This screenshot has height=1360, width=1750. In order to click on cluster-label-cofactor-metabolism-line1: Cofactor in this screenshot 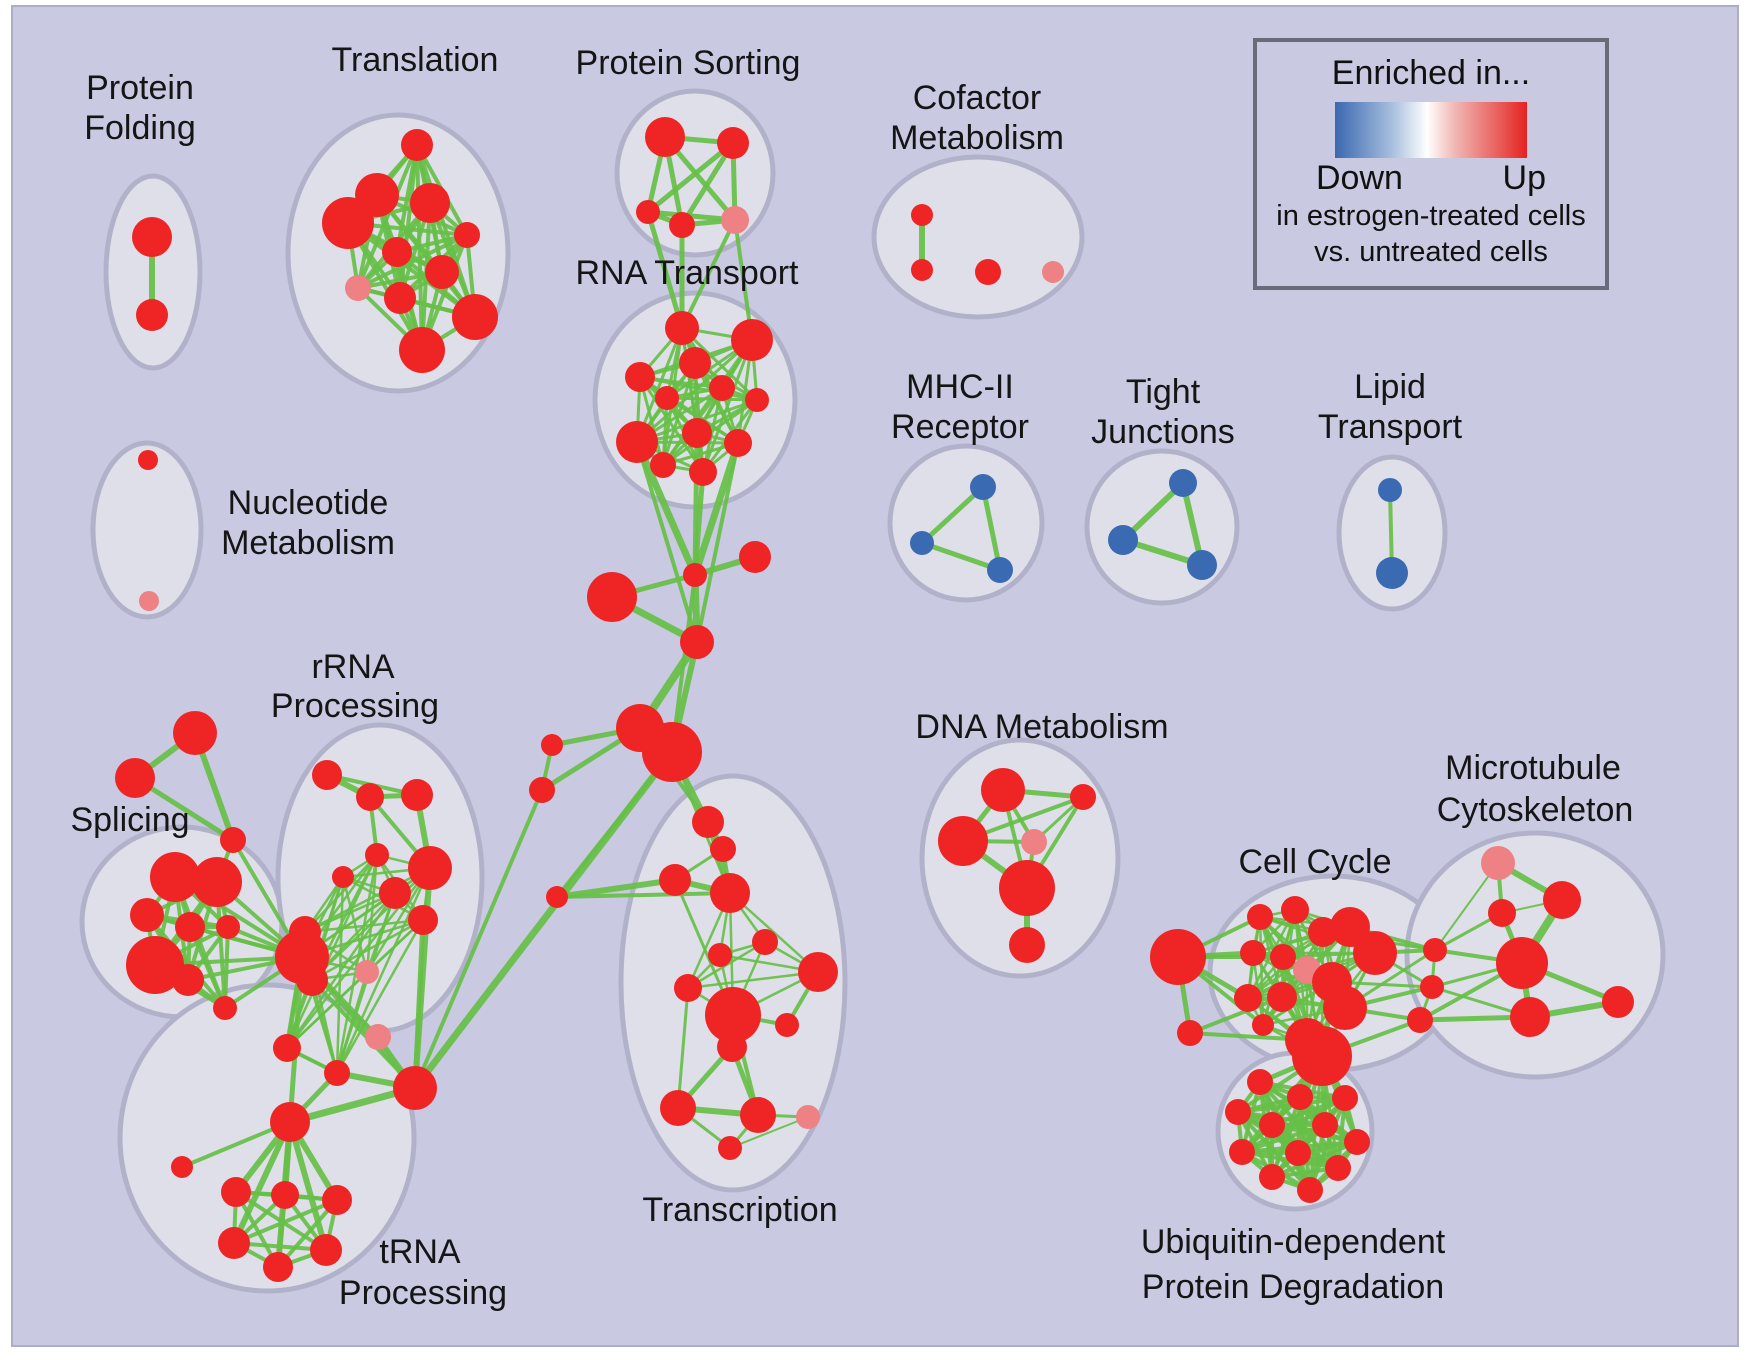, I will do `click(977, 98)`.